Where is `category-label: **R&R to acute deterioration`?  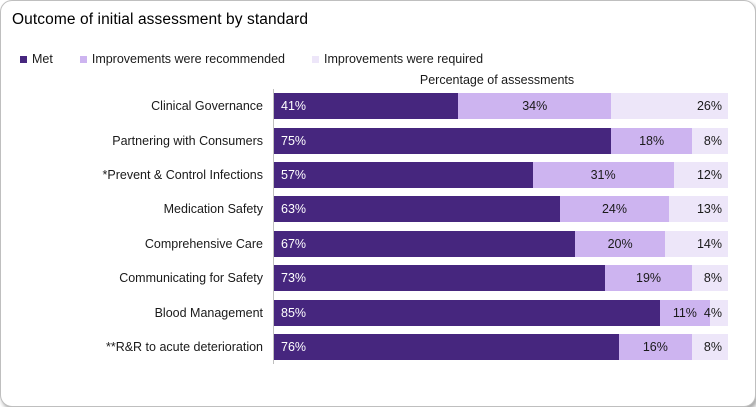
category-label: **R&R to acute deterioration is located at coordinates (184, 346).